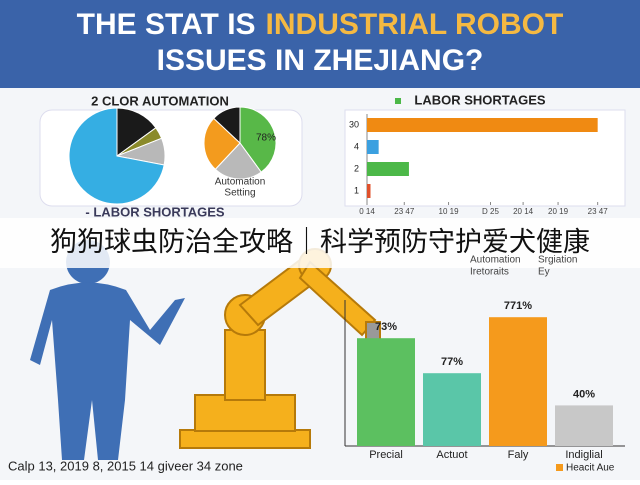 The image size is (640, 485). What do you see at coordinates (544, 272) in the screenshot?
I see `legend-text: Ey` at bounding box center [544, 272].